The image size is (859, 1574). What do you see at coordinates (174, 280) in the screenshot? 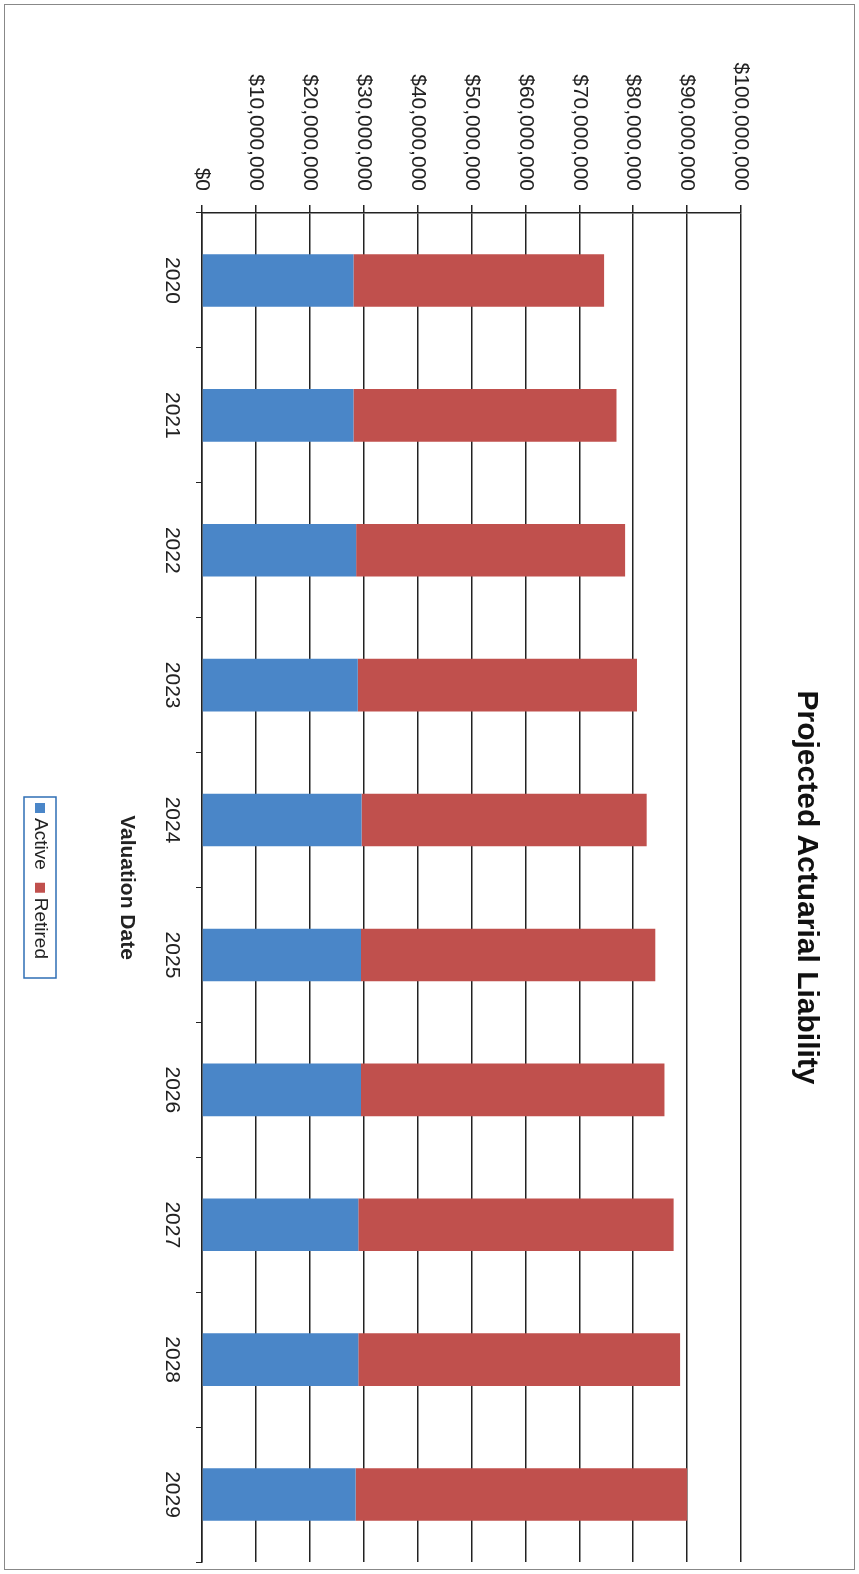
I see `y-tick-label: 2020` at bounding box center [174, 280].